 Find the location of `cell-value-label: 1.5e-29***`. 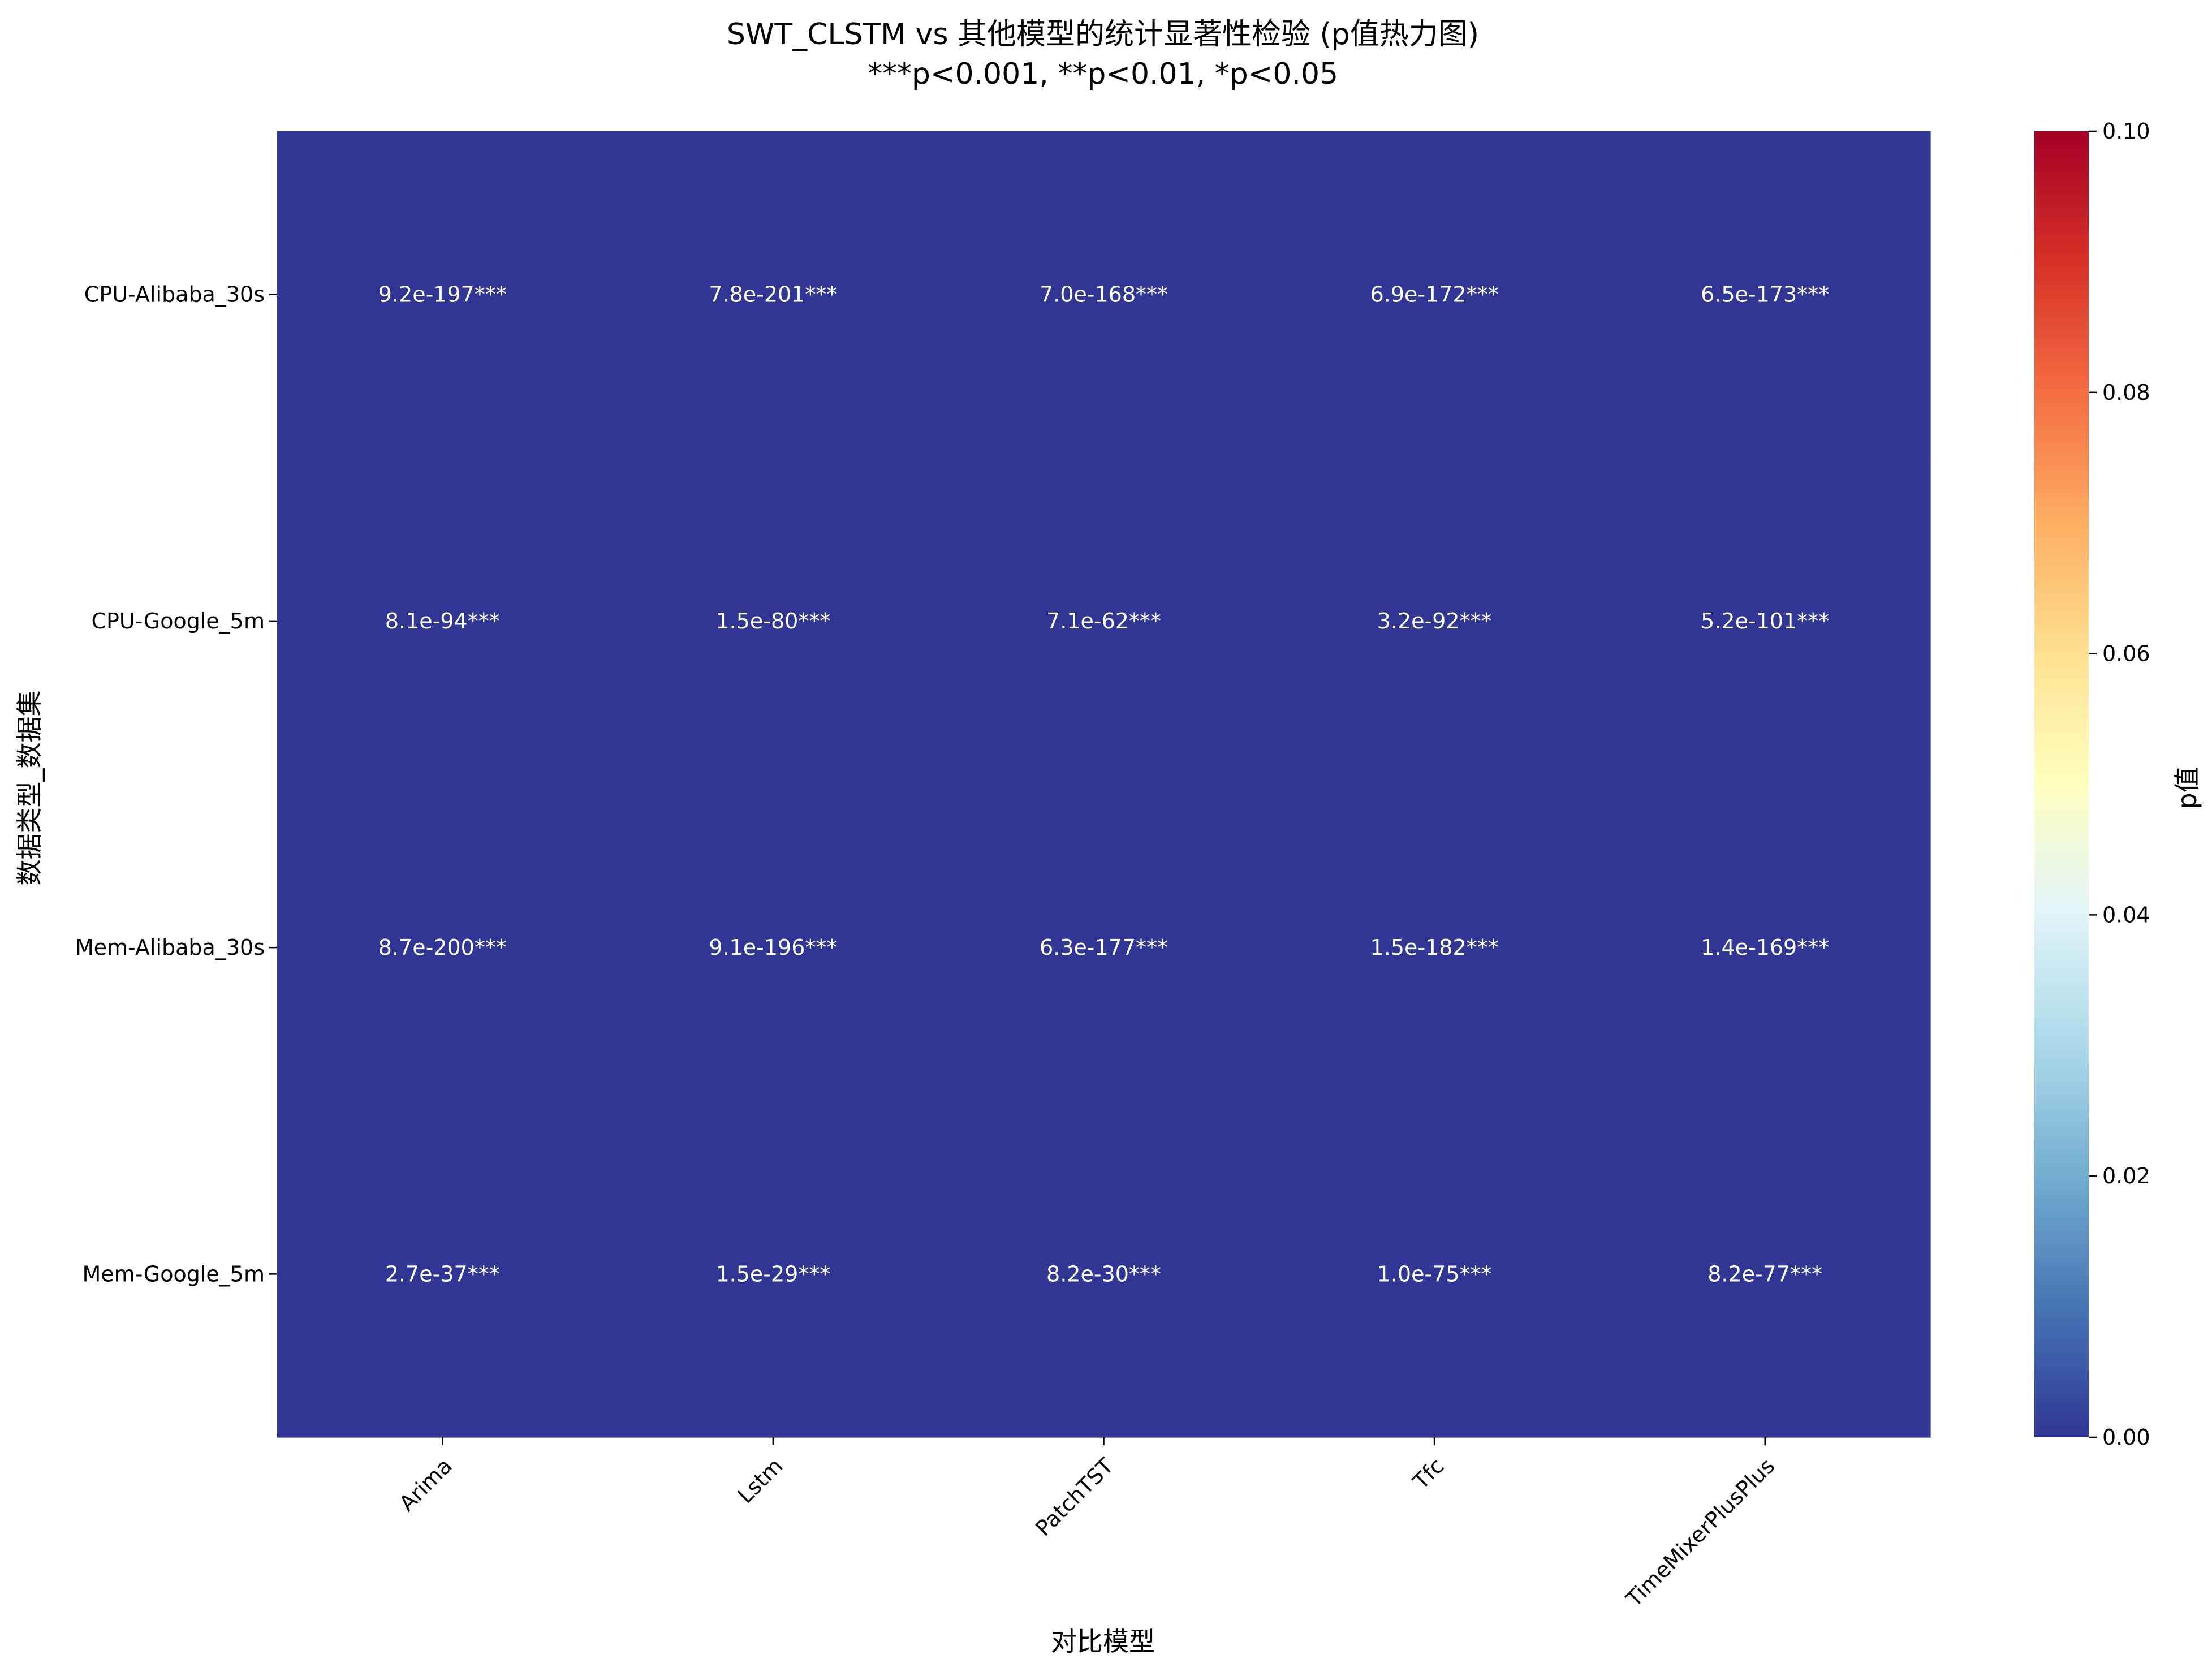

cell-value-label: 1.5e-29*** is located at coordinates (773, 1273).